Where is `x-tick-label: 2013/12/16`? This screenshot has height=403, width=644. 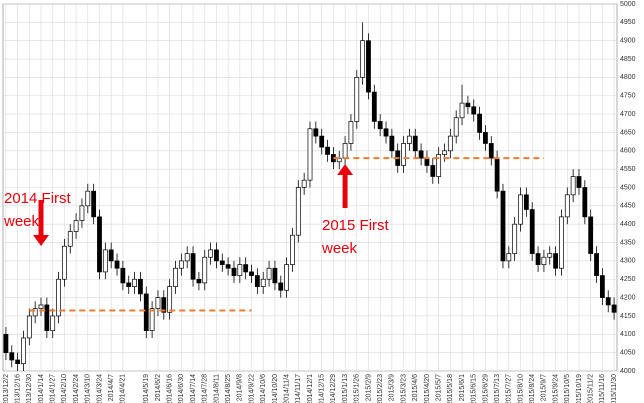
x-tick-label: 2013/12/16 is located at coordinates (17, 388).